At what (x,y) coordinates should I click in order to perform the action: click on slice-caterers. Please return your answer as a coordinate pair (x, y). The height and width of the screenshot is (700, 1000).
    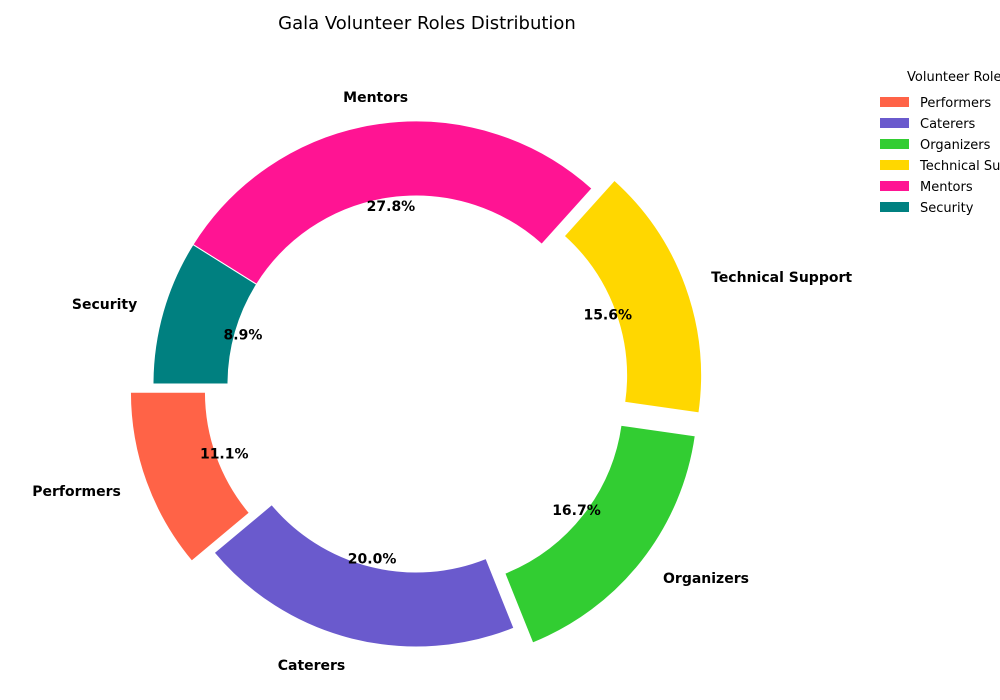
    Looking at the image, I should click on (364, 575).